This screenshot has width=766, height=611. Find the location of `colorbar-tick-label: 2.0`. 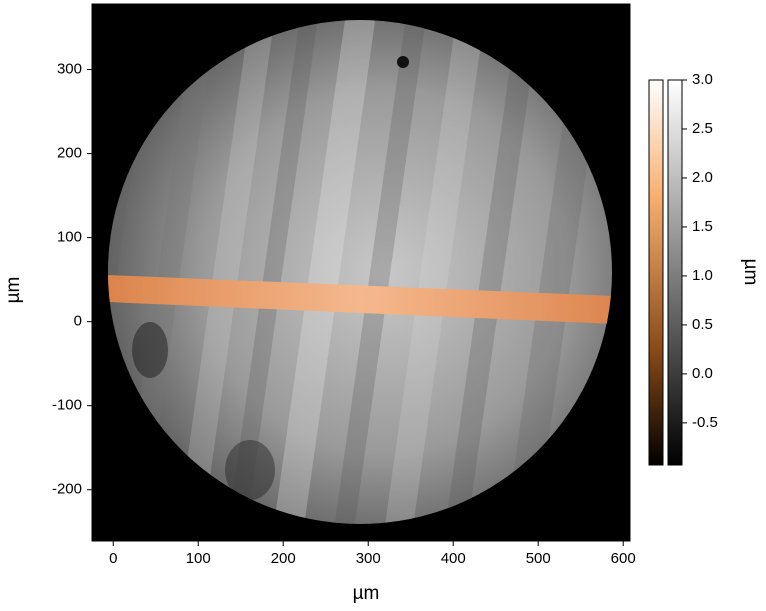

colorbar-tick-label: 2.0 is located at coordinates (702, 177).